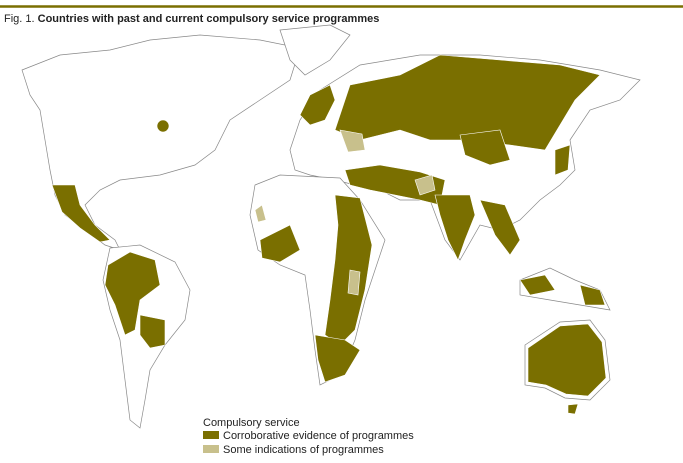  What do you see at coordinates (337, 358) in the screenshot?
I see `southern-africa` at bounding box center [337, 358].